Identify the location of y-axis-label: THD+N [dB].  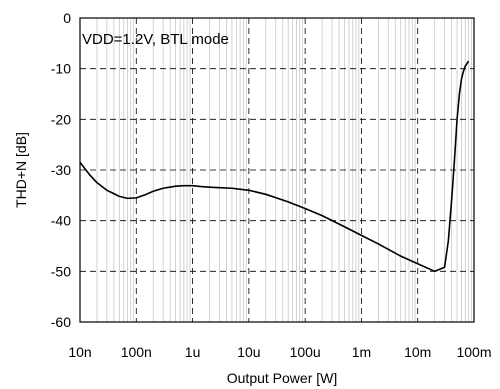
(21, 170).